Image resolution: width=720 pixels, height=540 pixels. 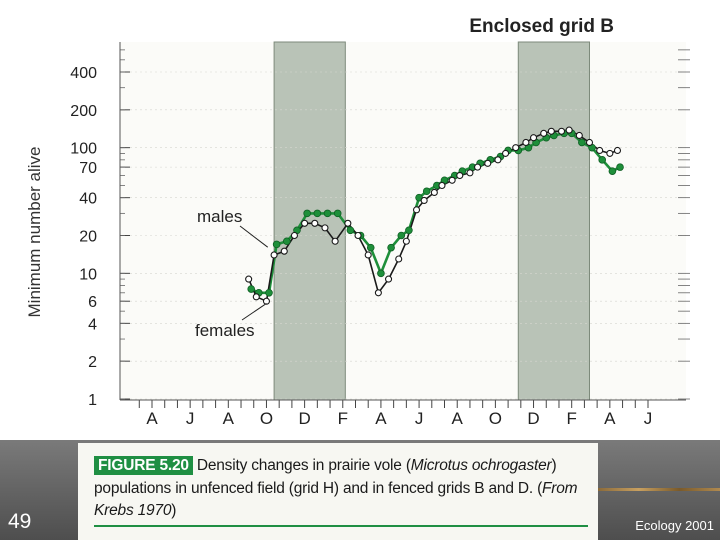 What do you see at coordinates (92, 400) in the screenshot?
I see `y-tick-label: 1` at bounding box center [92, 400].